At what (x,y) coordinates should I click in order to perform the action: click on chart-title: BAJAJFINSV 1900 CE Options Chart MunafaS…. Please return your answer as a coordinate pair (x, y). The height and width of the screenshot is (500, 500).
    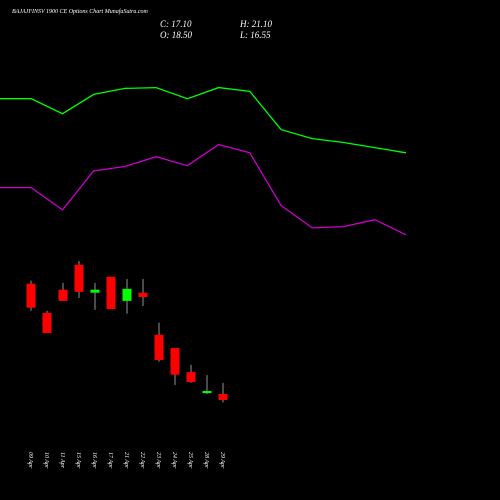
    Looking at the image, I should click on (80, 11).